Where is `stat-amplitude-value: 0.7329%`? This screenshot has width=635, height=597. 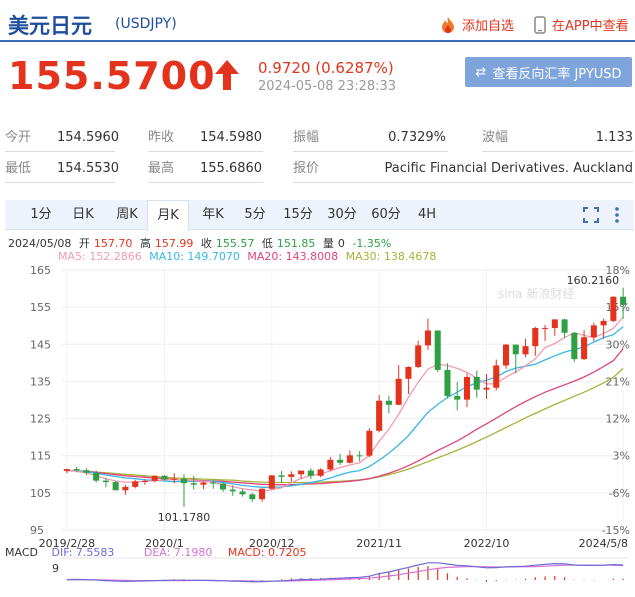 stat-amplitude-value: 0.7329% is located at coordinates (417, 137).